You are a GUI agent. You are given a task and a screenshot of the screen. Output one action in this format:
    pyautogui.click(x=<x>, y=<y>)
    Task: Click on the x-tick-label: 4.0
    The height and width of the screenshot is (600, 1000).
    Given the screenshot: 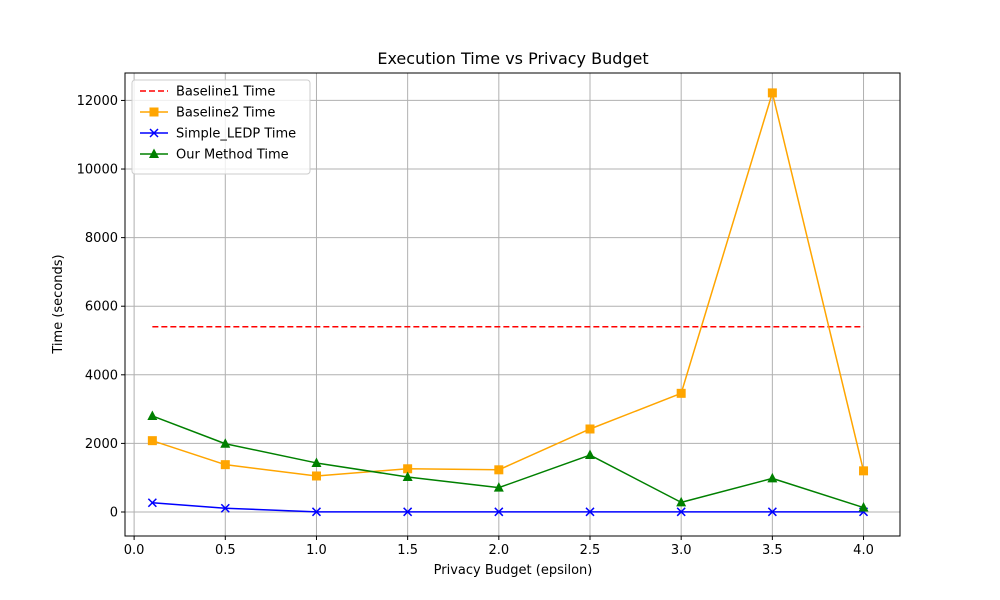 What is the action you would take?
    pyautogui.click(x=863, y=550)
    